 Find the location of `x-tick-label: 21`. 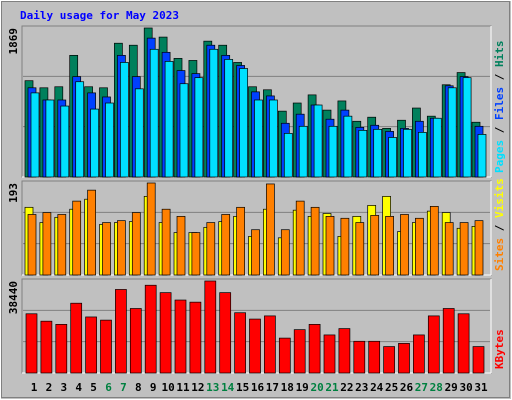

x-tick-label: 21 is located at coordinates (332, 387).